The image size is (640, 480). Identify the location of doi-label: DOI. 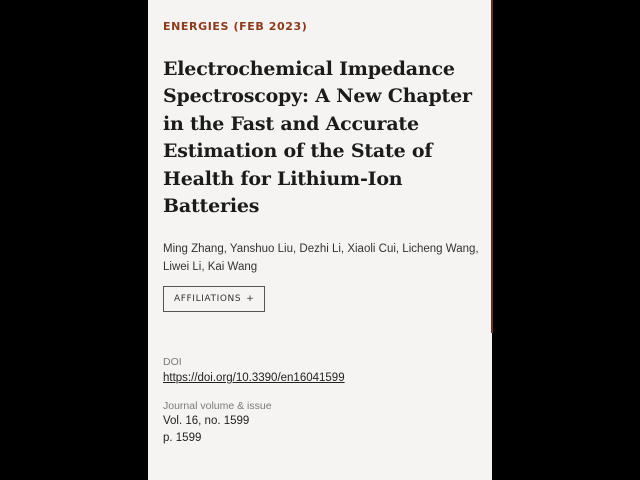
(172, 362).